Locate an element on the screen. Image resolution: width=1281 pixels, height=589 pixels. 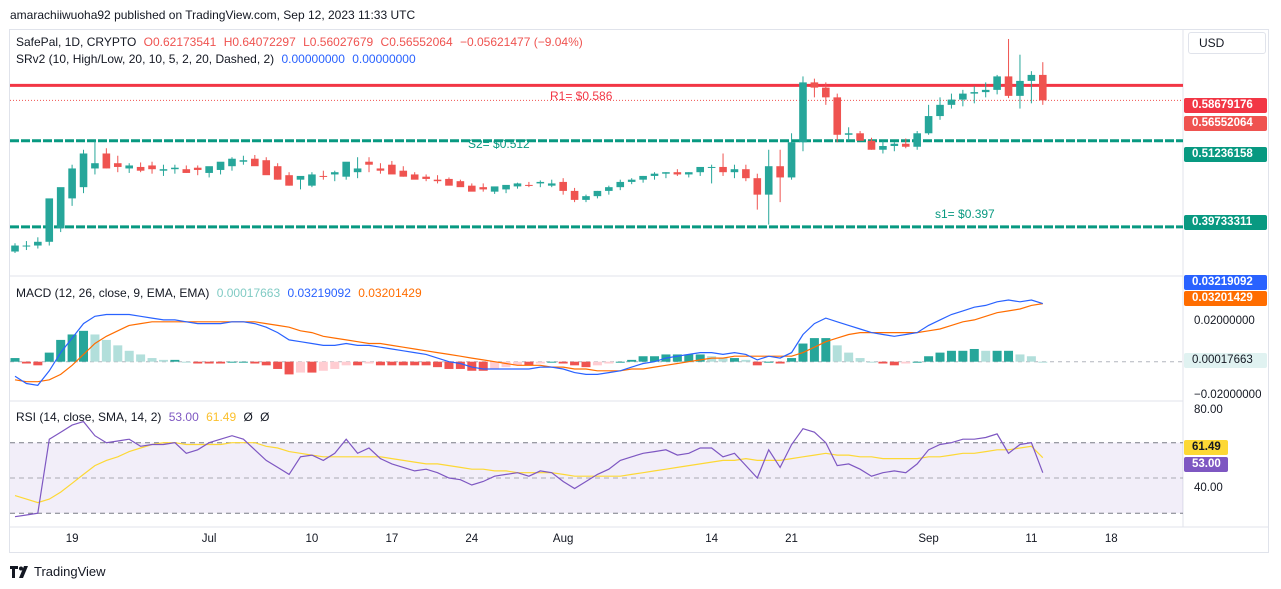
macd-label: MACD (12, 26, close, 9, EMA, EMA) is located at coordinates (113, 293).